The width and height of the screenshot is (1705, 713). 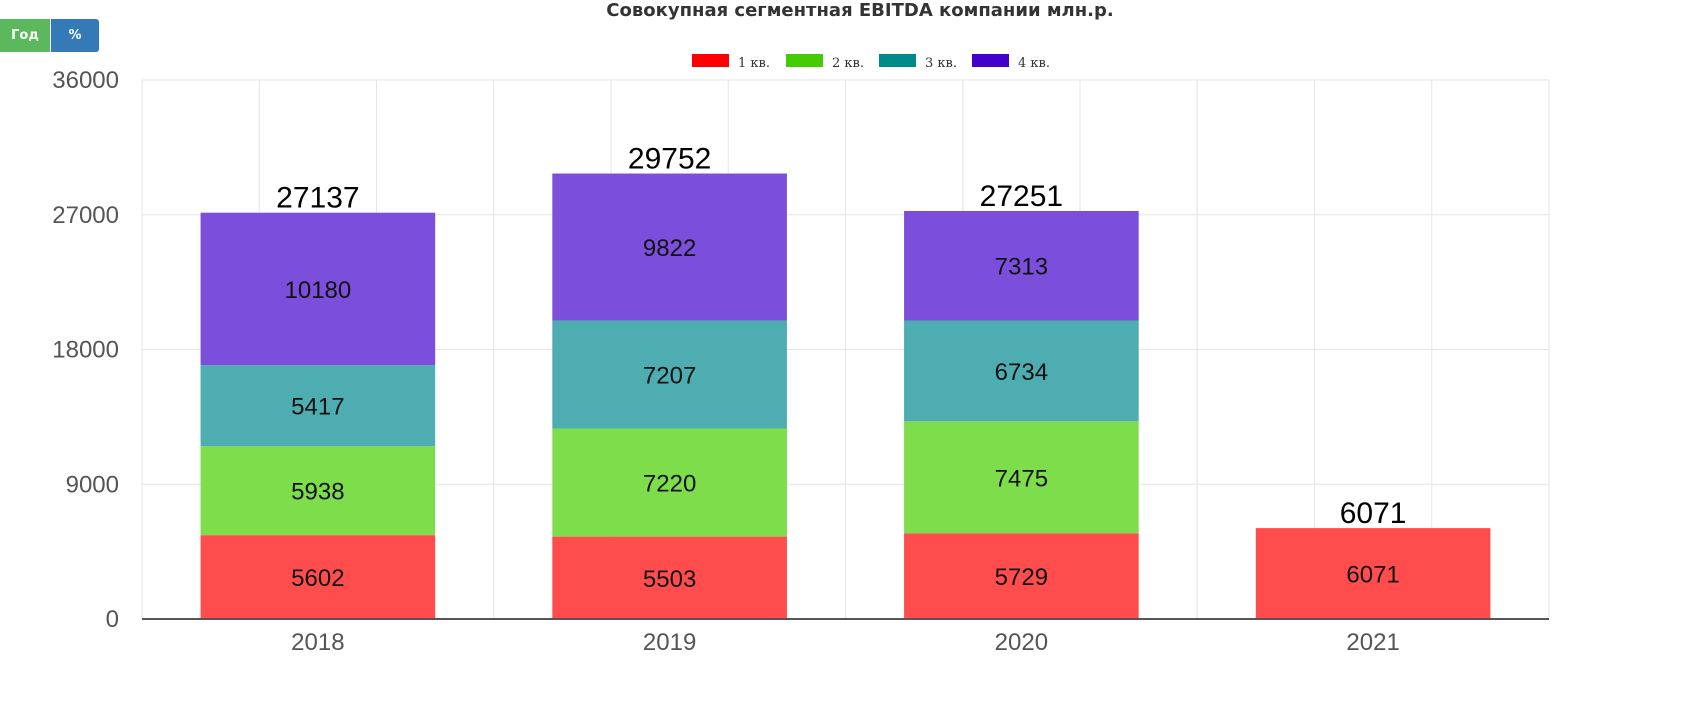 What do you see at coordinates (669, 159) in the screenshot?
I see `total-value-label: 29752` at bounding box center [669, 159].